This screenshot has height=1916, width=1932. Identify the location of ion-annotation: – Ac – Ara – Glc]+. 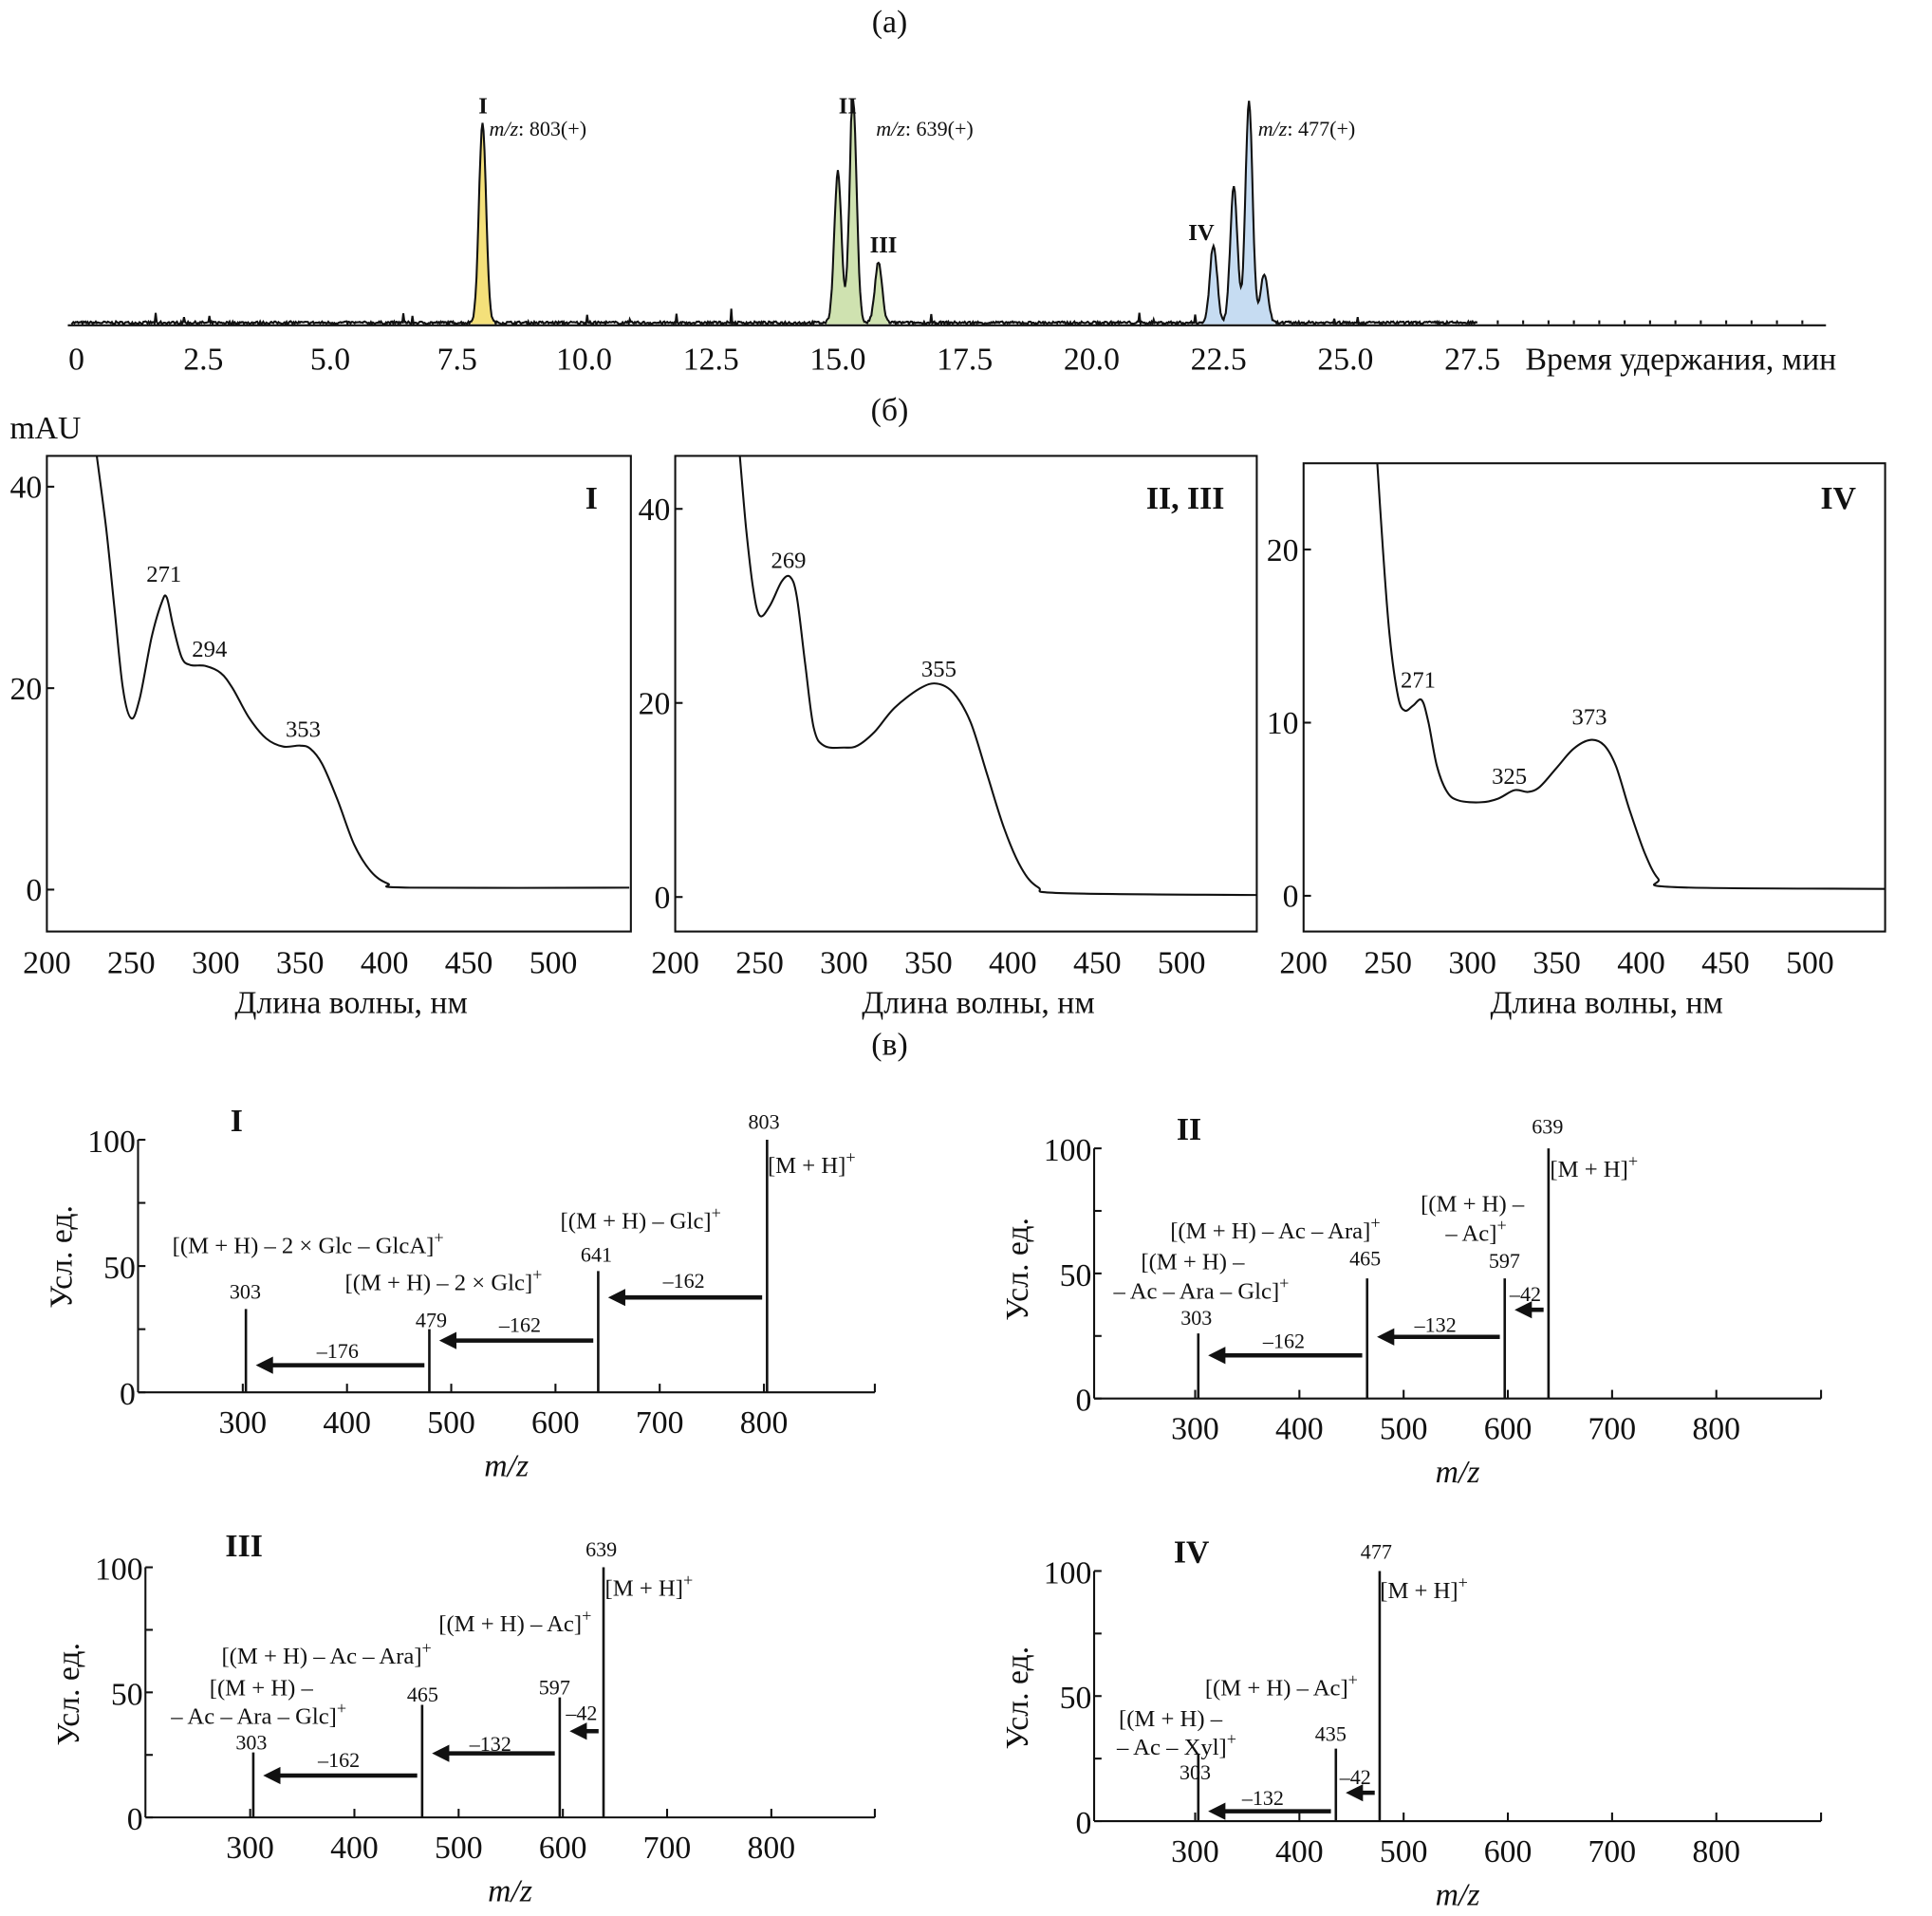
(258, 1714).